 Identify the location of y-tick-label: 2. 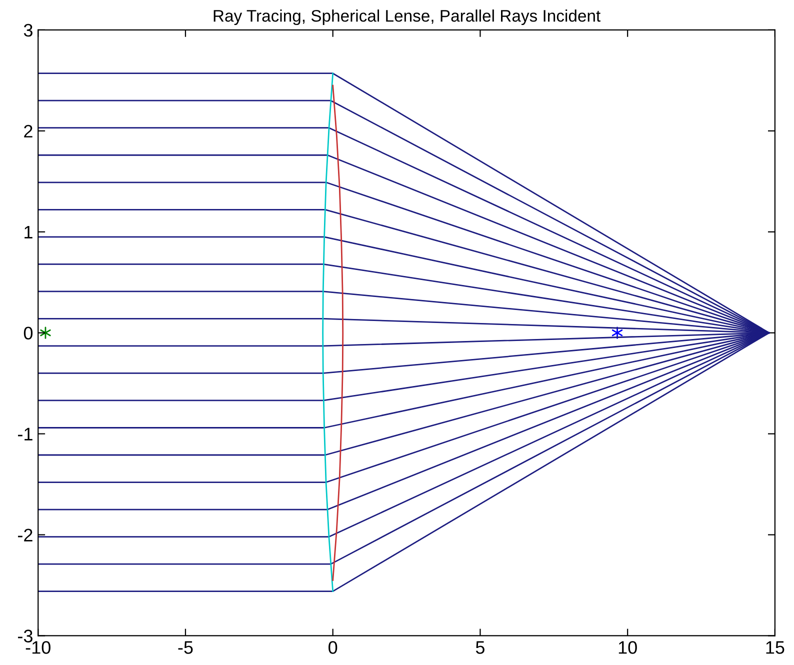
(28, 131).